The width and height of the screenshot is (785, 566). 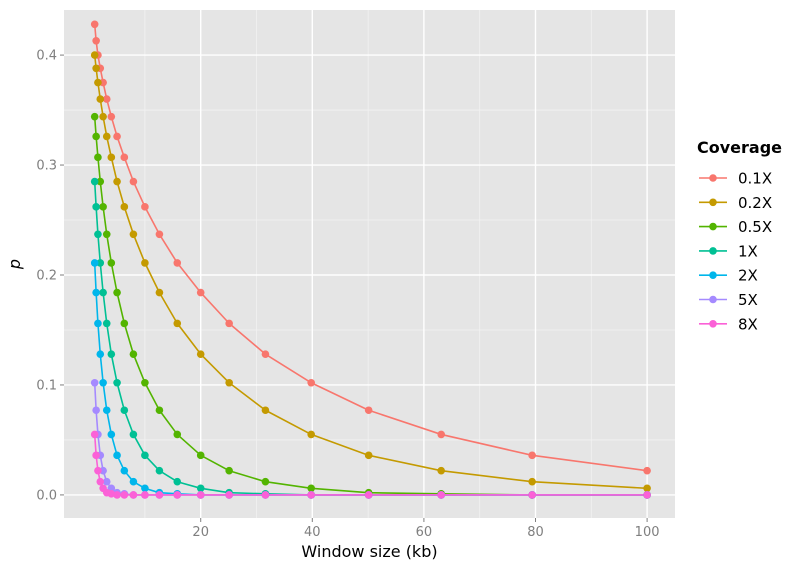 I want to click on data-point-0.2X-1, so click(x=96, y=68).